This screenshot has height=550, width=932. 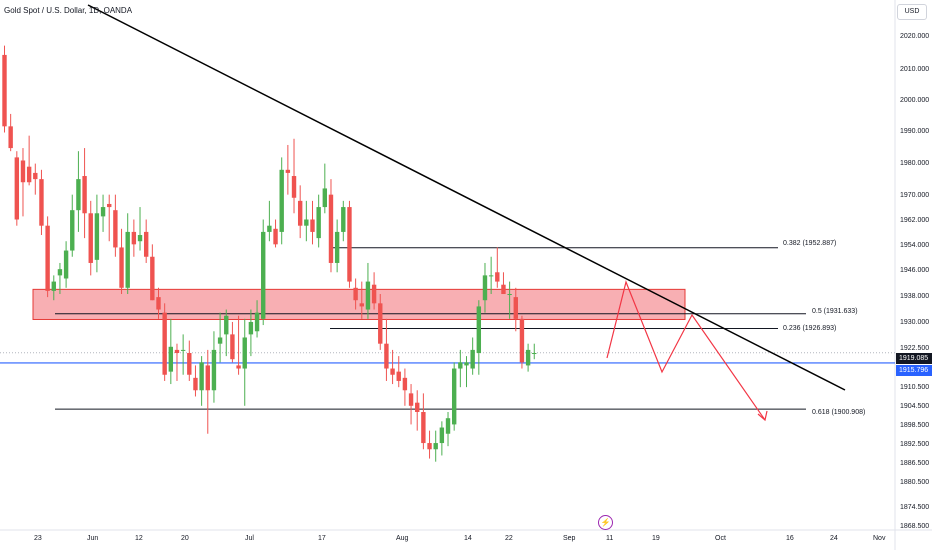 What do you see at coordinates (915, 348) in the screenshot?
I see `price-tick-label: 1922.500` at bounding box center [915, 348].